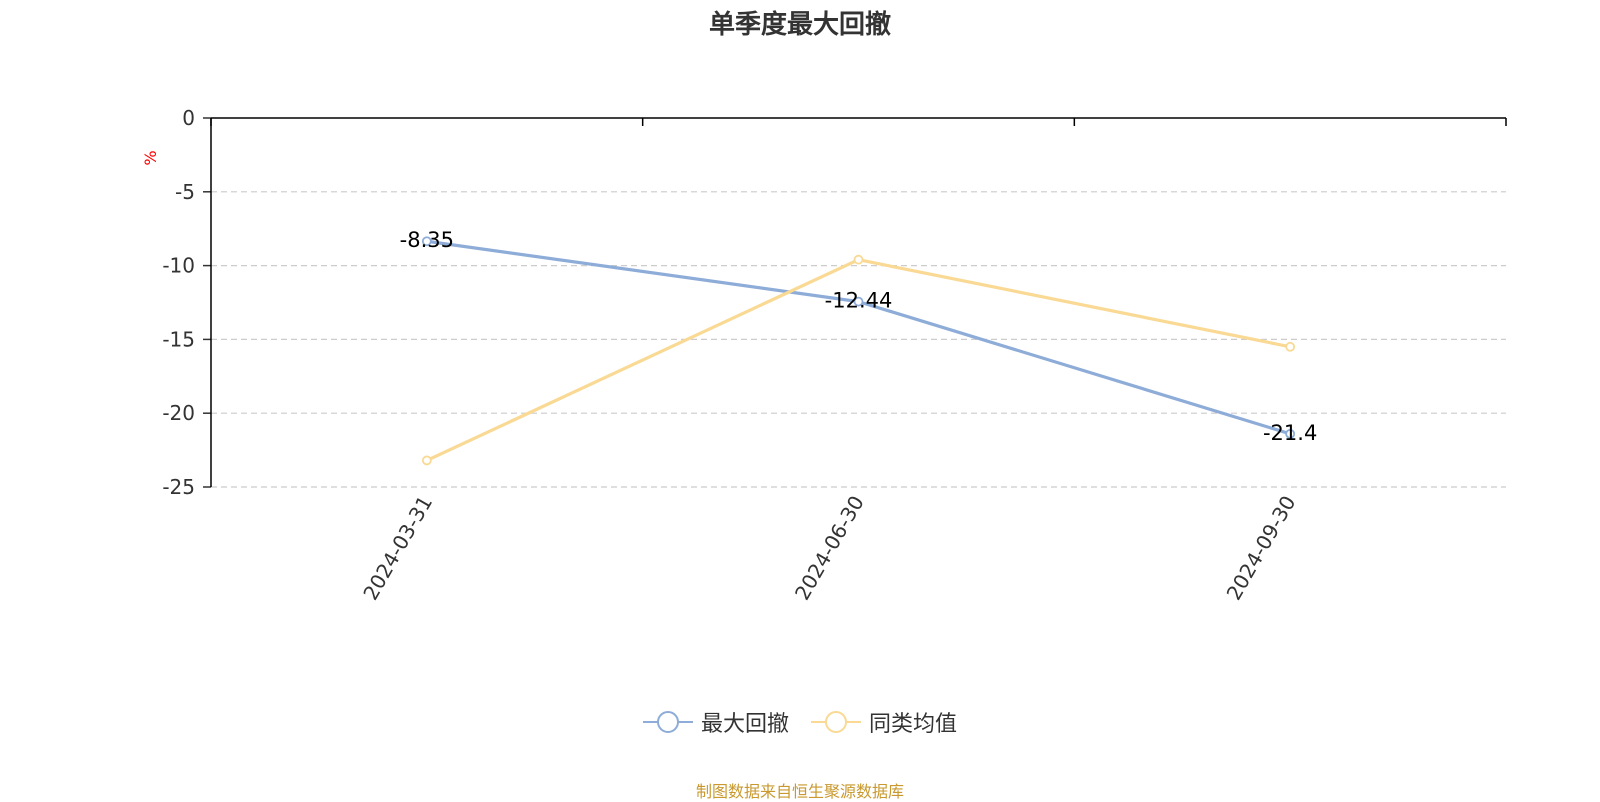 Image resolution: width=1600 pixels, height=802 pixels. Describe the element at coordinates (744, 724) in the screenshot. I see `legend-label: 最大回撤` at that location.